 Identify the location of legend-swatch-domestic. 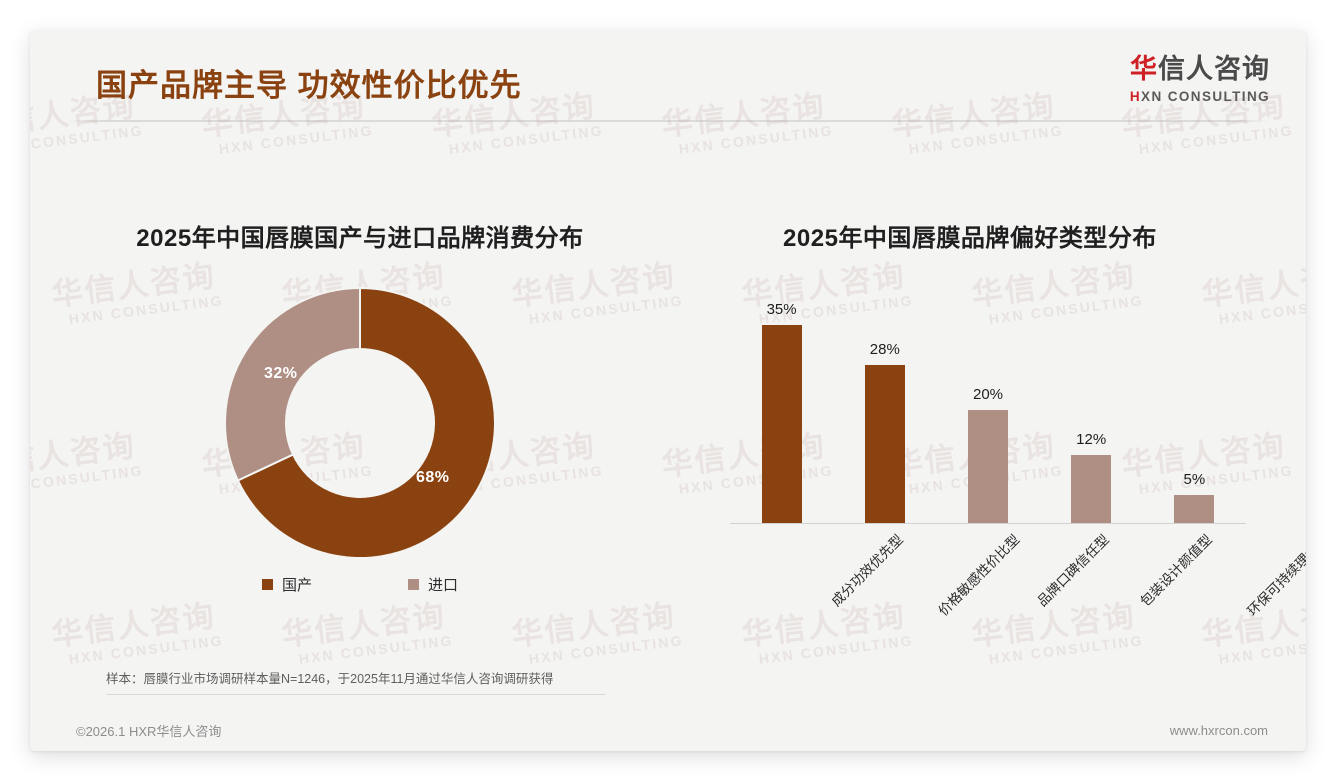
(267, 584).